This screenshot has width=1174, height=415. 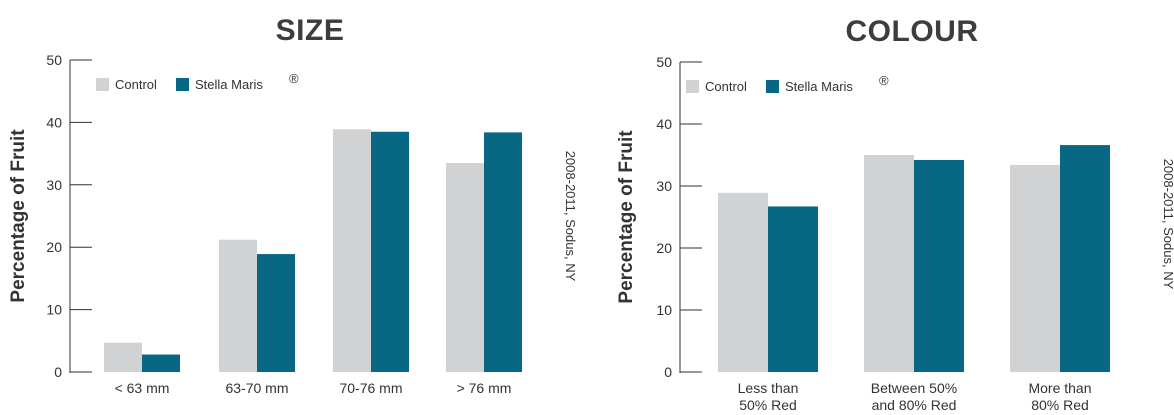 What do you see at coordinates (1060, 405) in the screenshot?
I see `x-category-label: 80% Red` at bounding box center [1060, 405].